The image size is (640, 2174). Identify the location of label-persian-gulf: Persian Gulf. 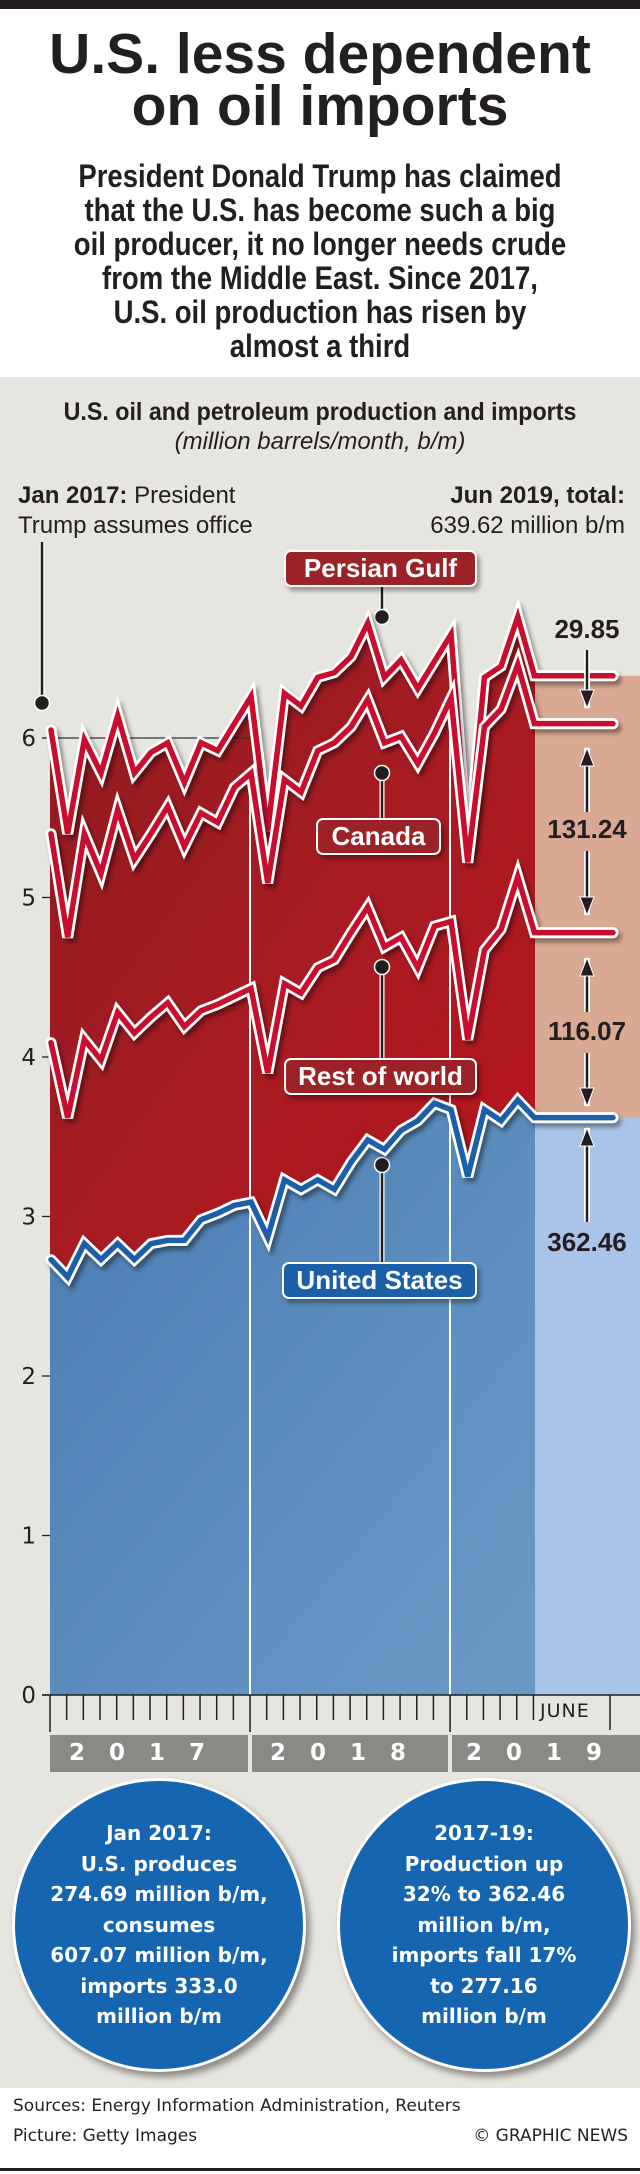
(380, 568).